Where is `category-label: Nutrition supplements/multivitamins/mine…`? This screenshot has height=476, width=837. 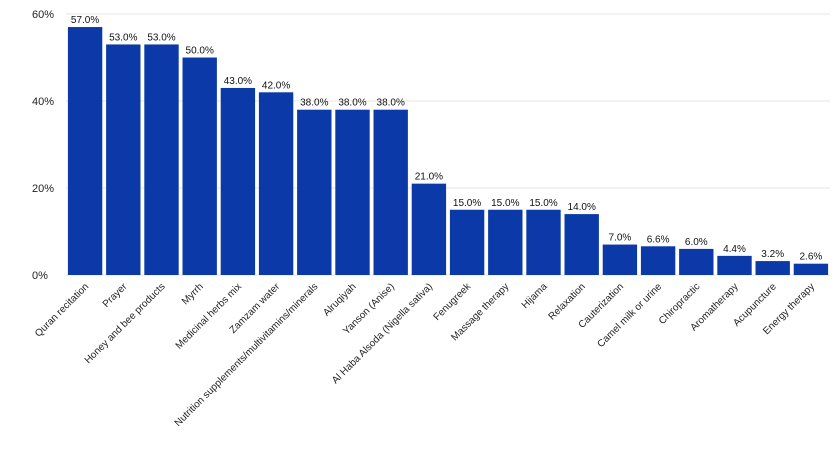
category-label: Nutrition supplements/multivitamins/mine… is located at coordinates (247, 355).